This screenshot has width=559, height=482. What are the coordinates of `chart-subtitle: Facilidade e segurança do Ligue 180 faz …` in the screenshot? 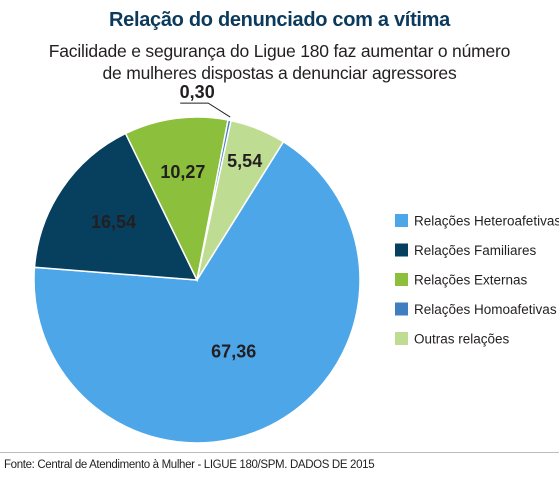 It's located at (279, 62).